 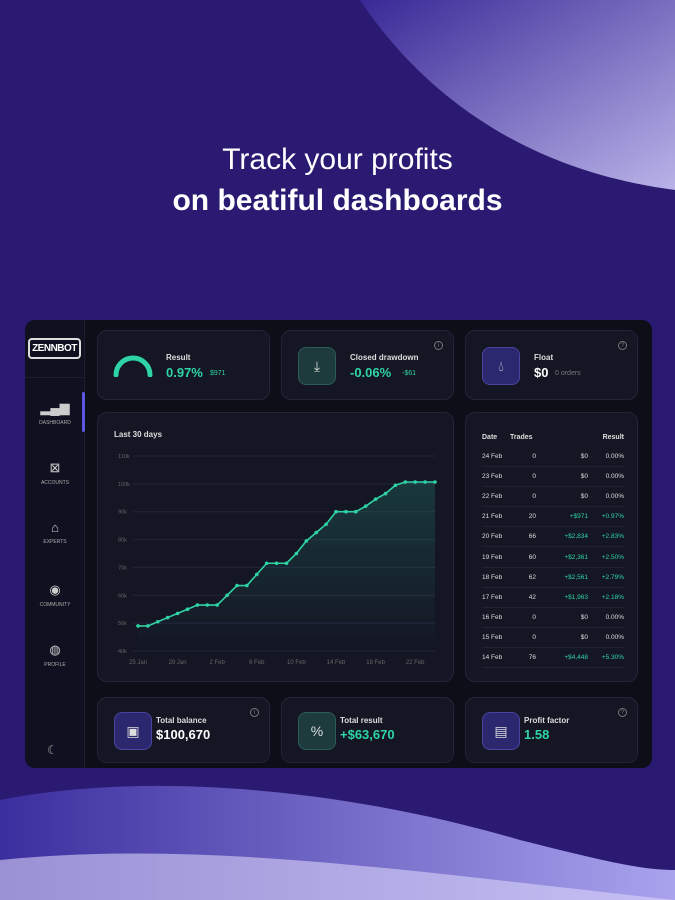 What do you see at coordinates (490, 437) in the screenshot?
I see `header-date: Date` at bounding box center [490, 437].